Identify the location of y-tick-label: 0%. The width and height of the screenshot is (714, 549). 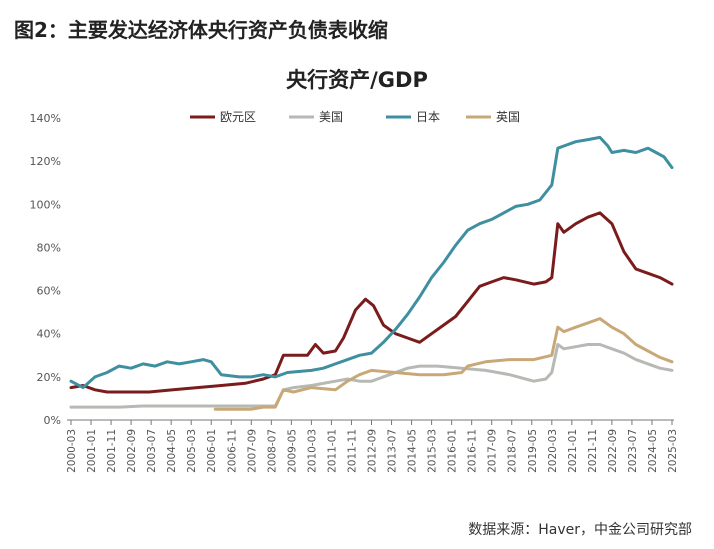
(52, 420).